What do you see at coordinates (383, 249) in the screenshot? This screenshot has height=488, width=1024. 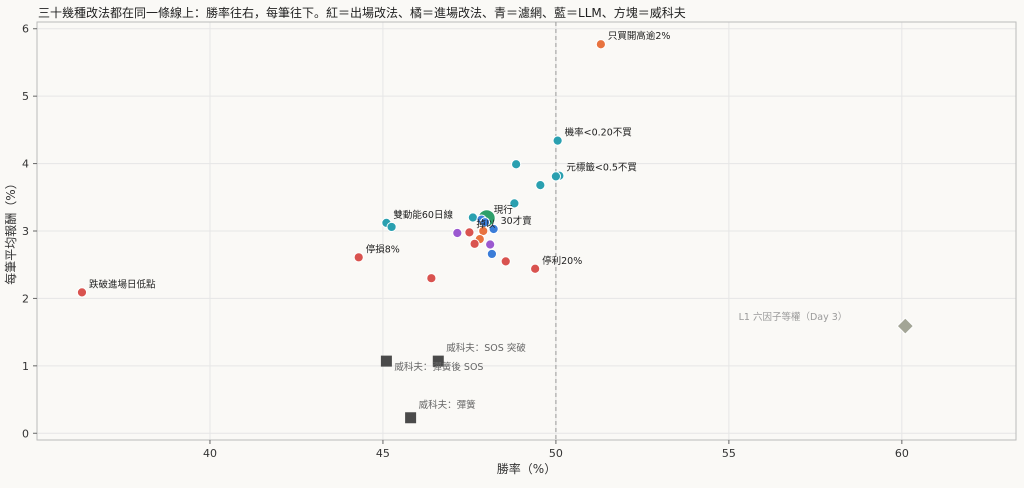 I see `point-label: 停損8%` at bounding box center [383, 249].